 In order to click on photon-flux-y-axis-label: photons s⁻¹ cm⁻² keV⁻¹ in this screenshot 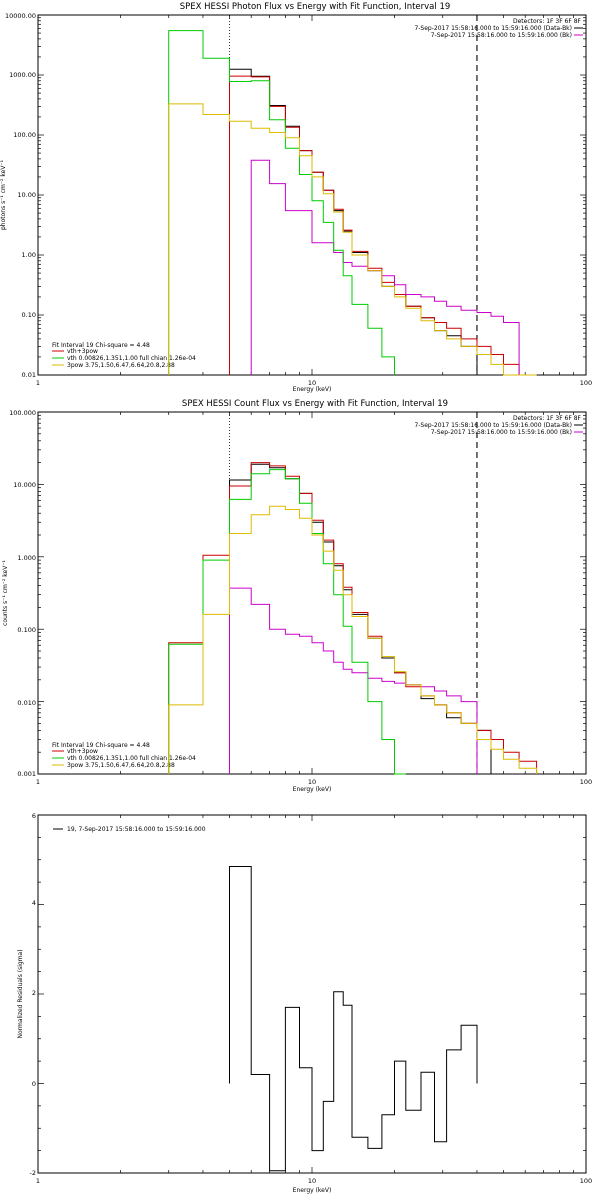, I will do `click(3, 194)`.